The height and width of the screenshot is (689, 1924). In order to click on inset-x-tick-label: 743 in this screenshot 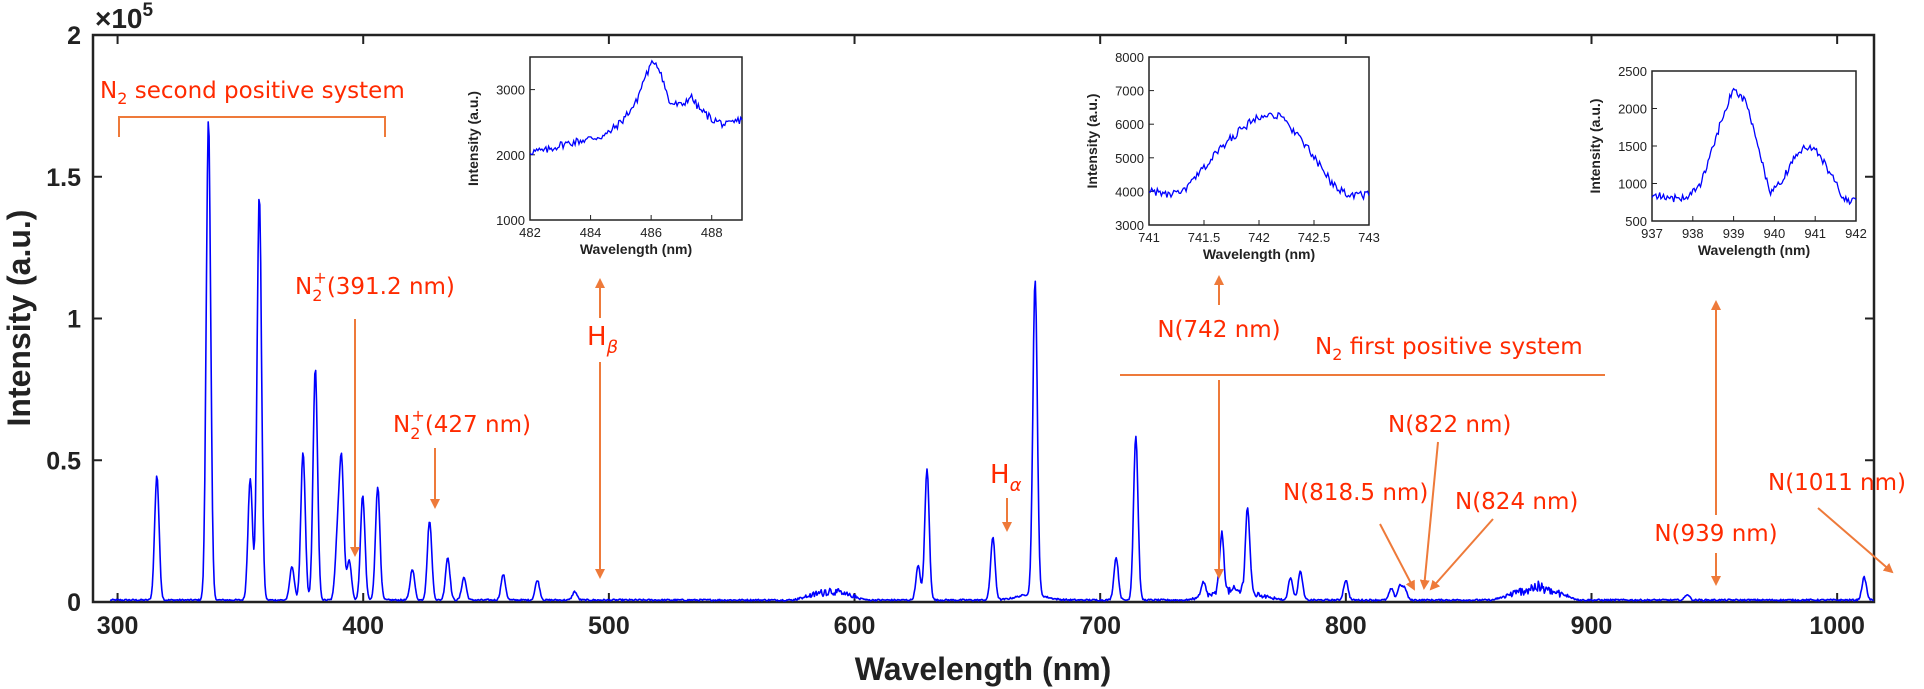, I will do `click(1369, 237)`.